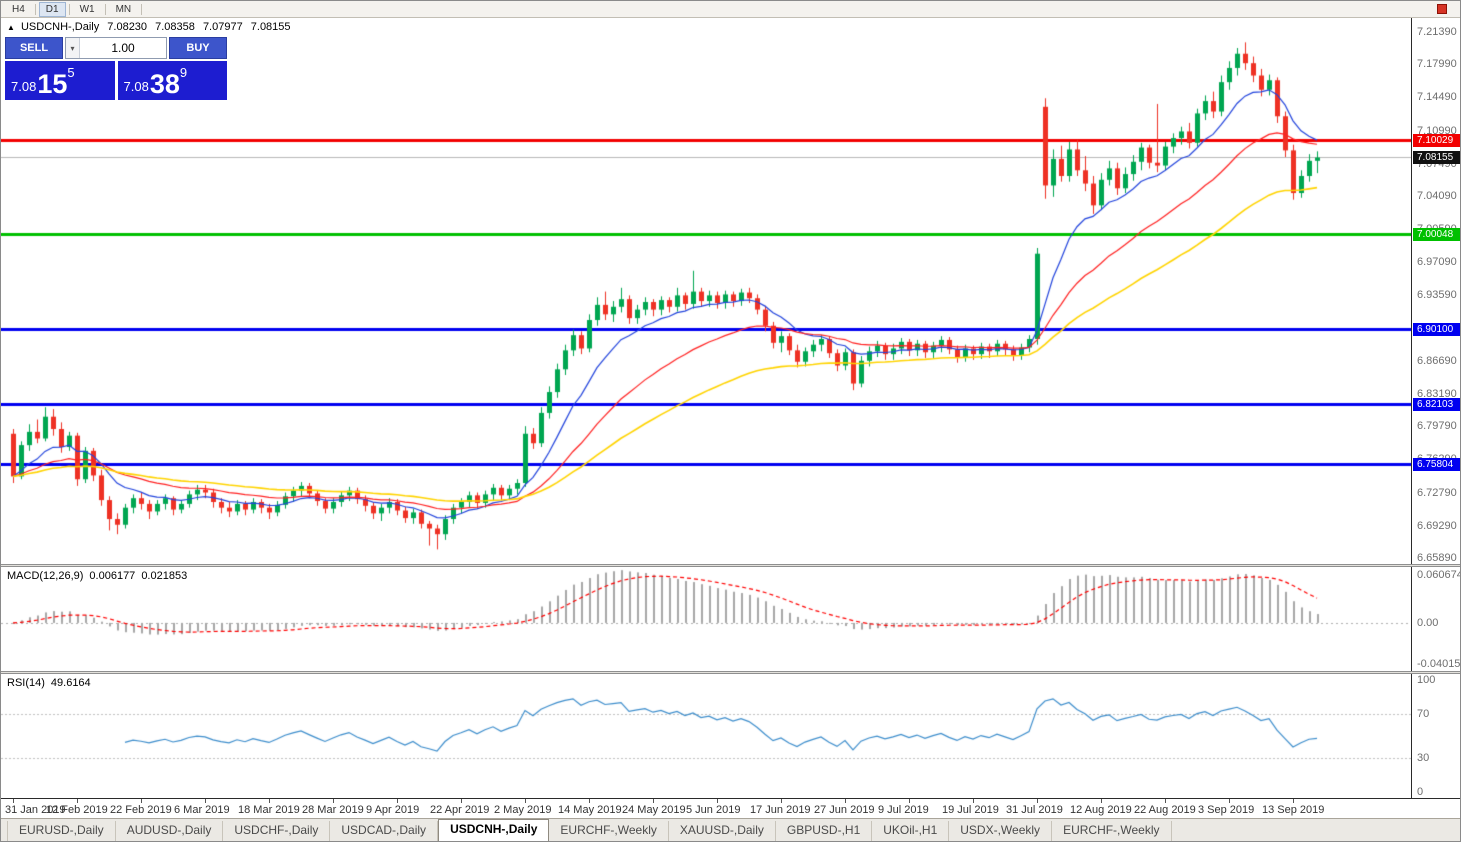 The image size is (1461, 842). Describe the element at coordinates (1437, 525) in the screenshot. I see `price-scale-label: 6.69290` at that location.